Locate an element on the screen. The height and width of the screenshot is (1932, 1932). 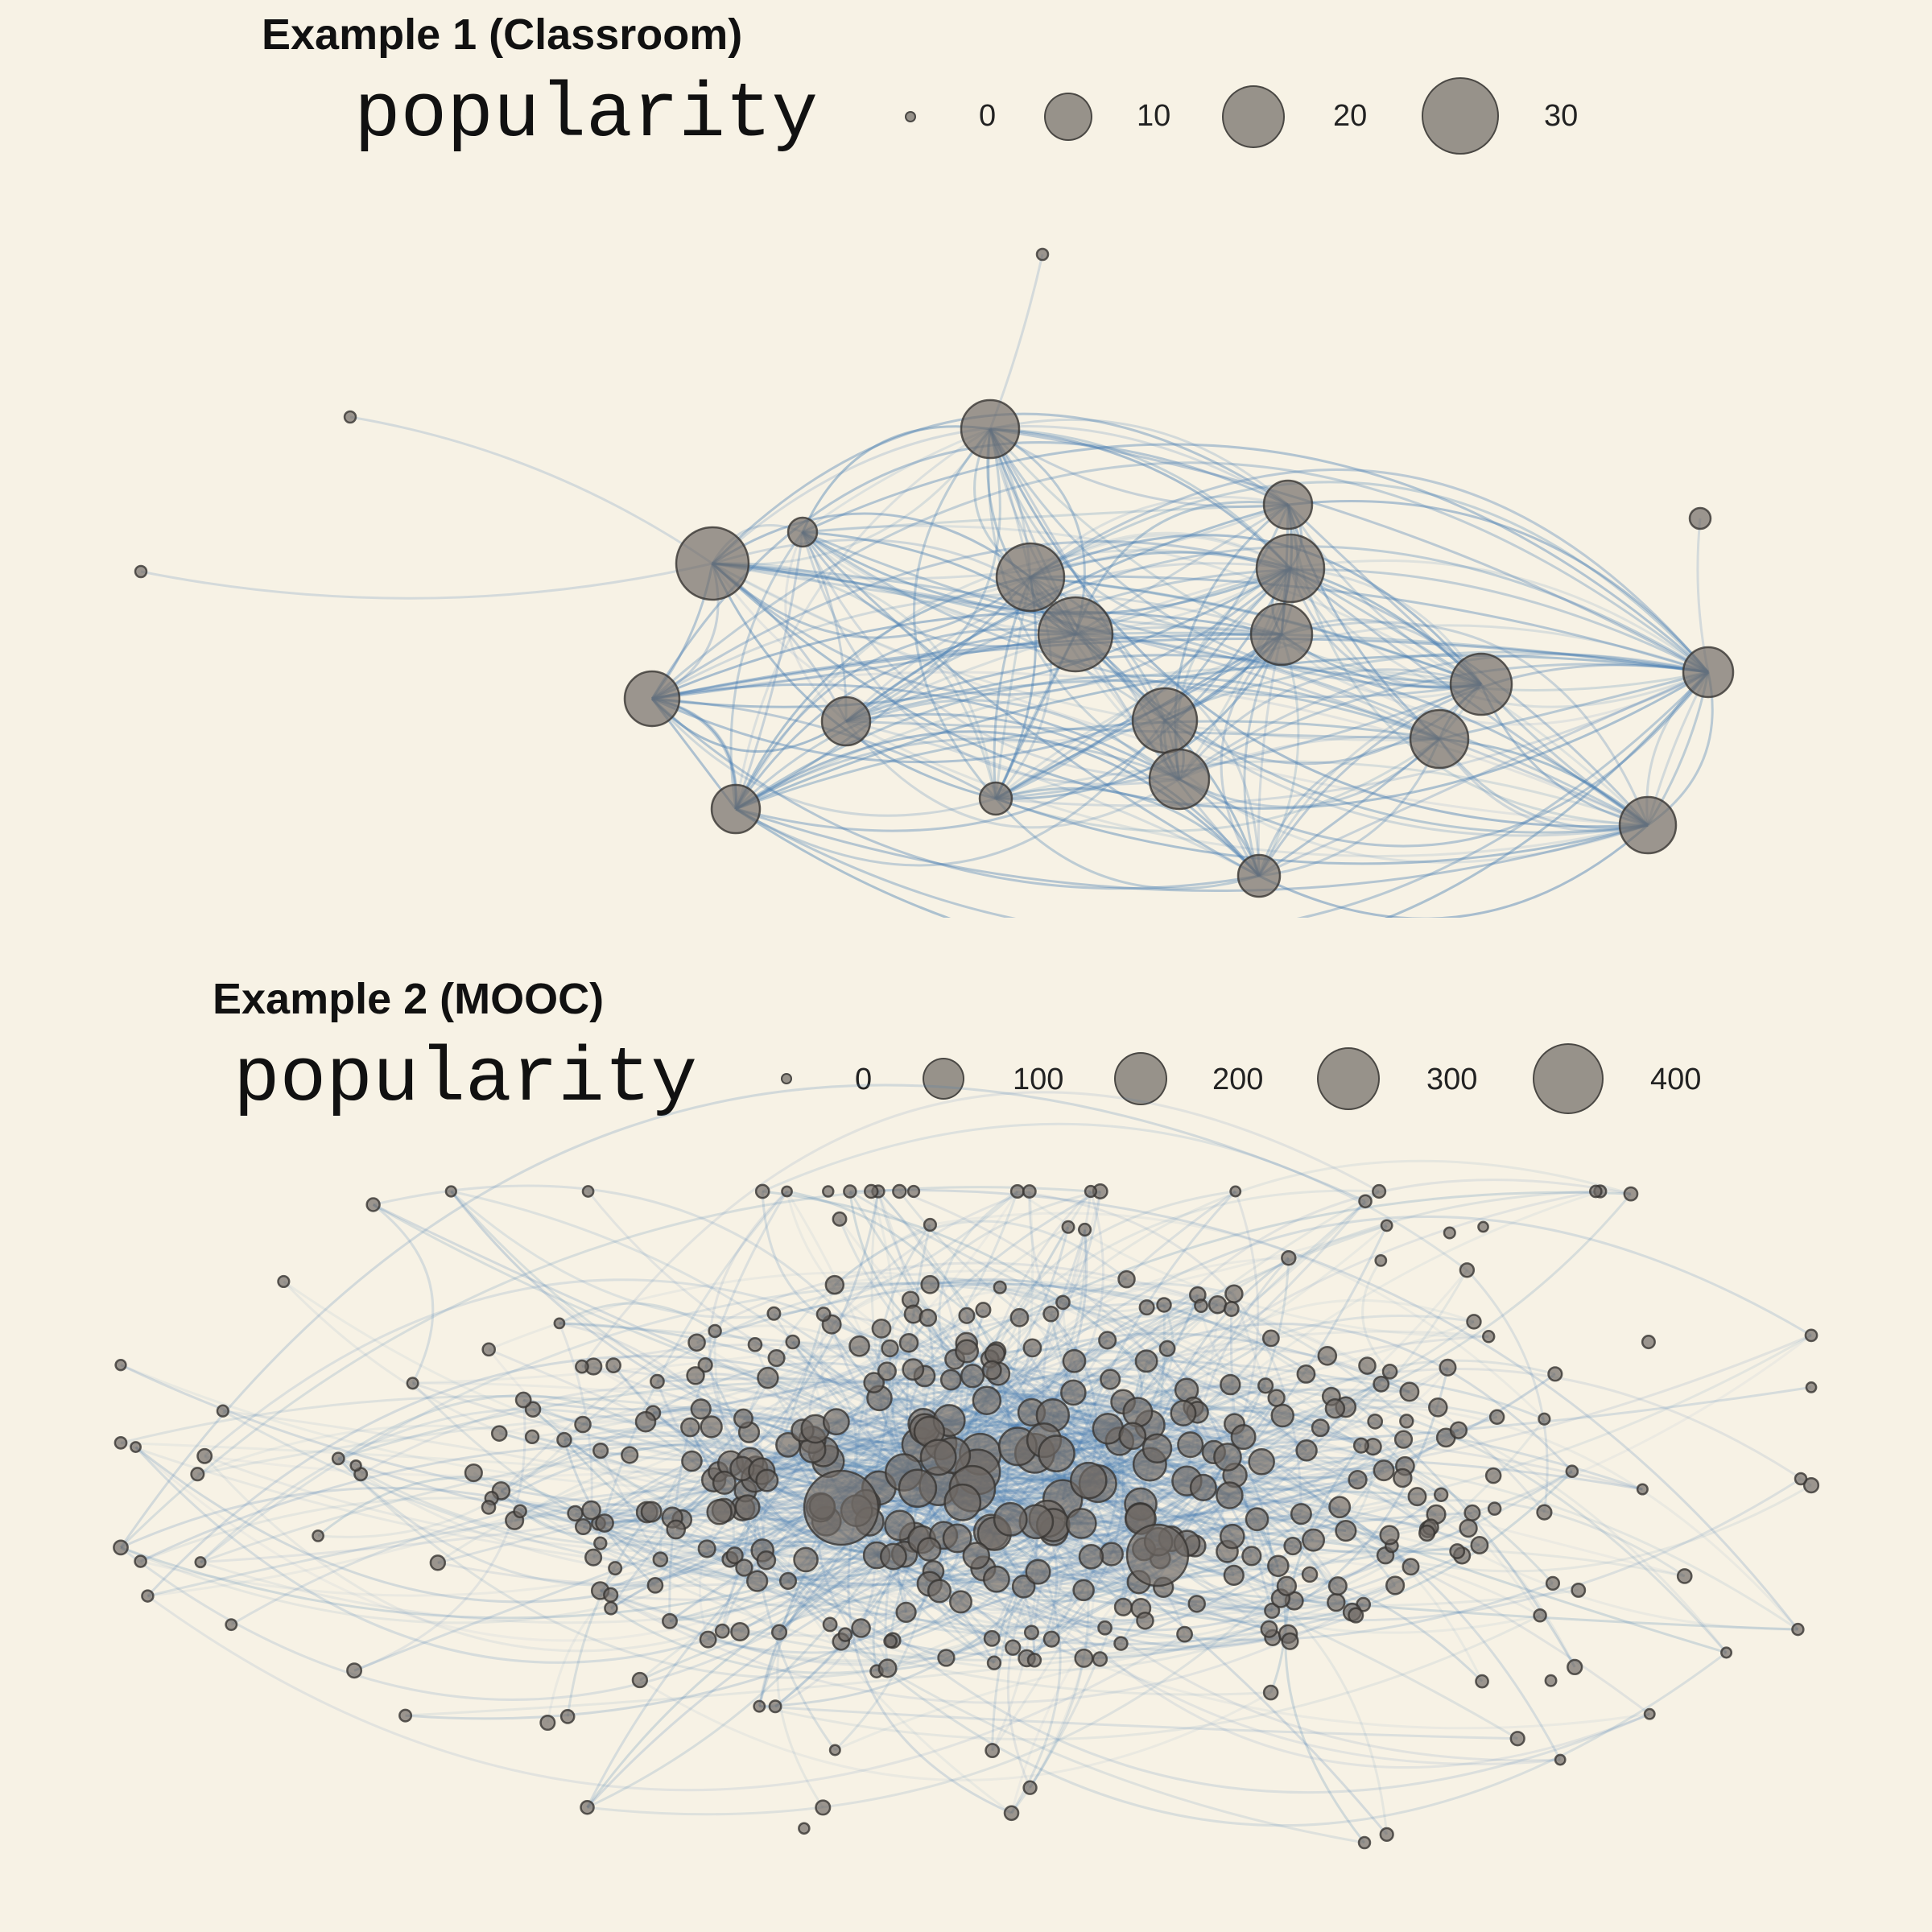
panel-1-title: Example 1 (Classroom) is located at coordinates (503, 34).